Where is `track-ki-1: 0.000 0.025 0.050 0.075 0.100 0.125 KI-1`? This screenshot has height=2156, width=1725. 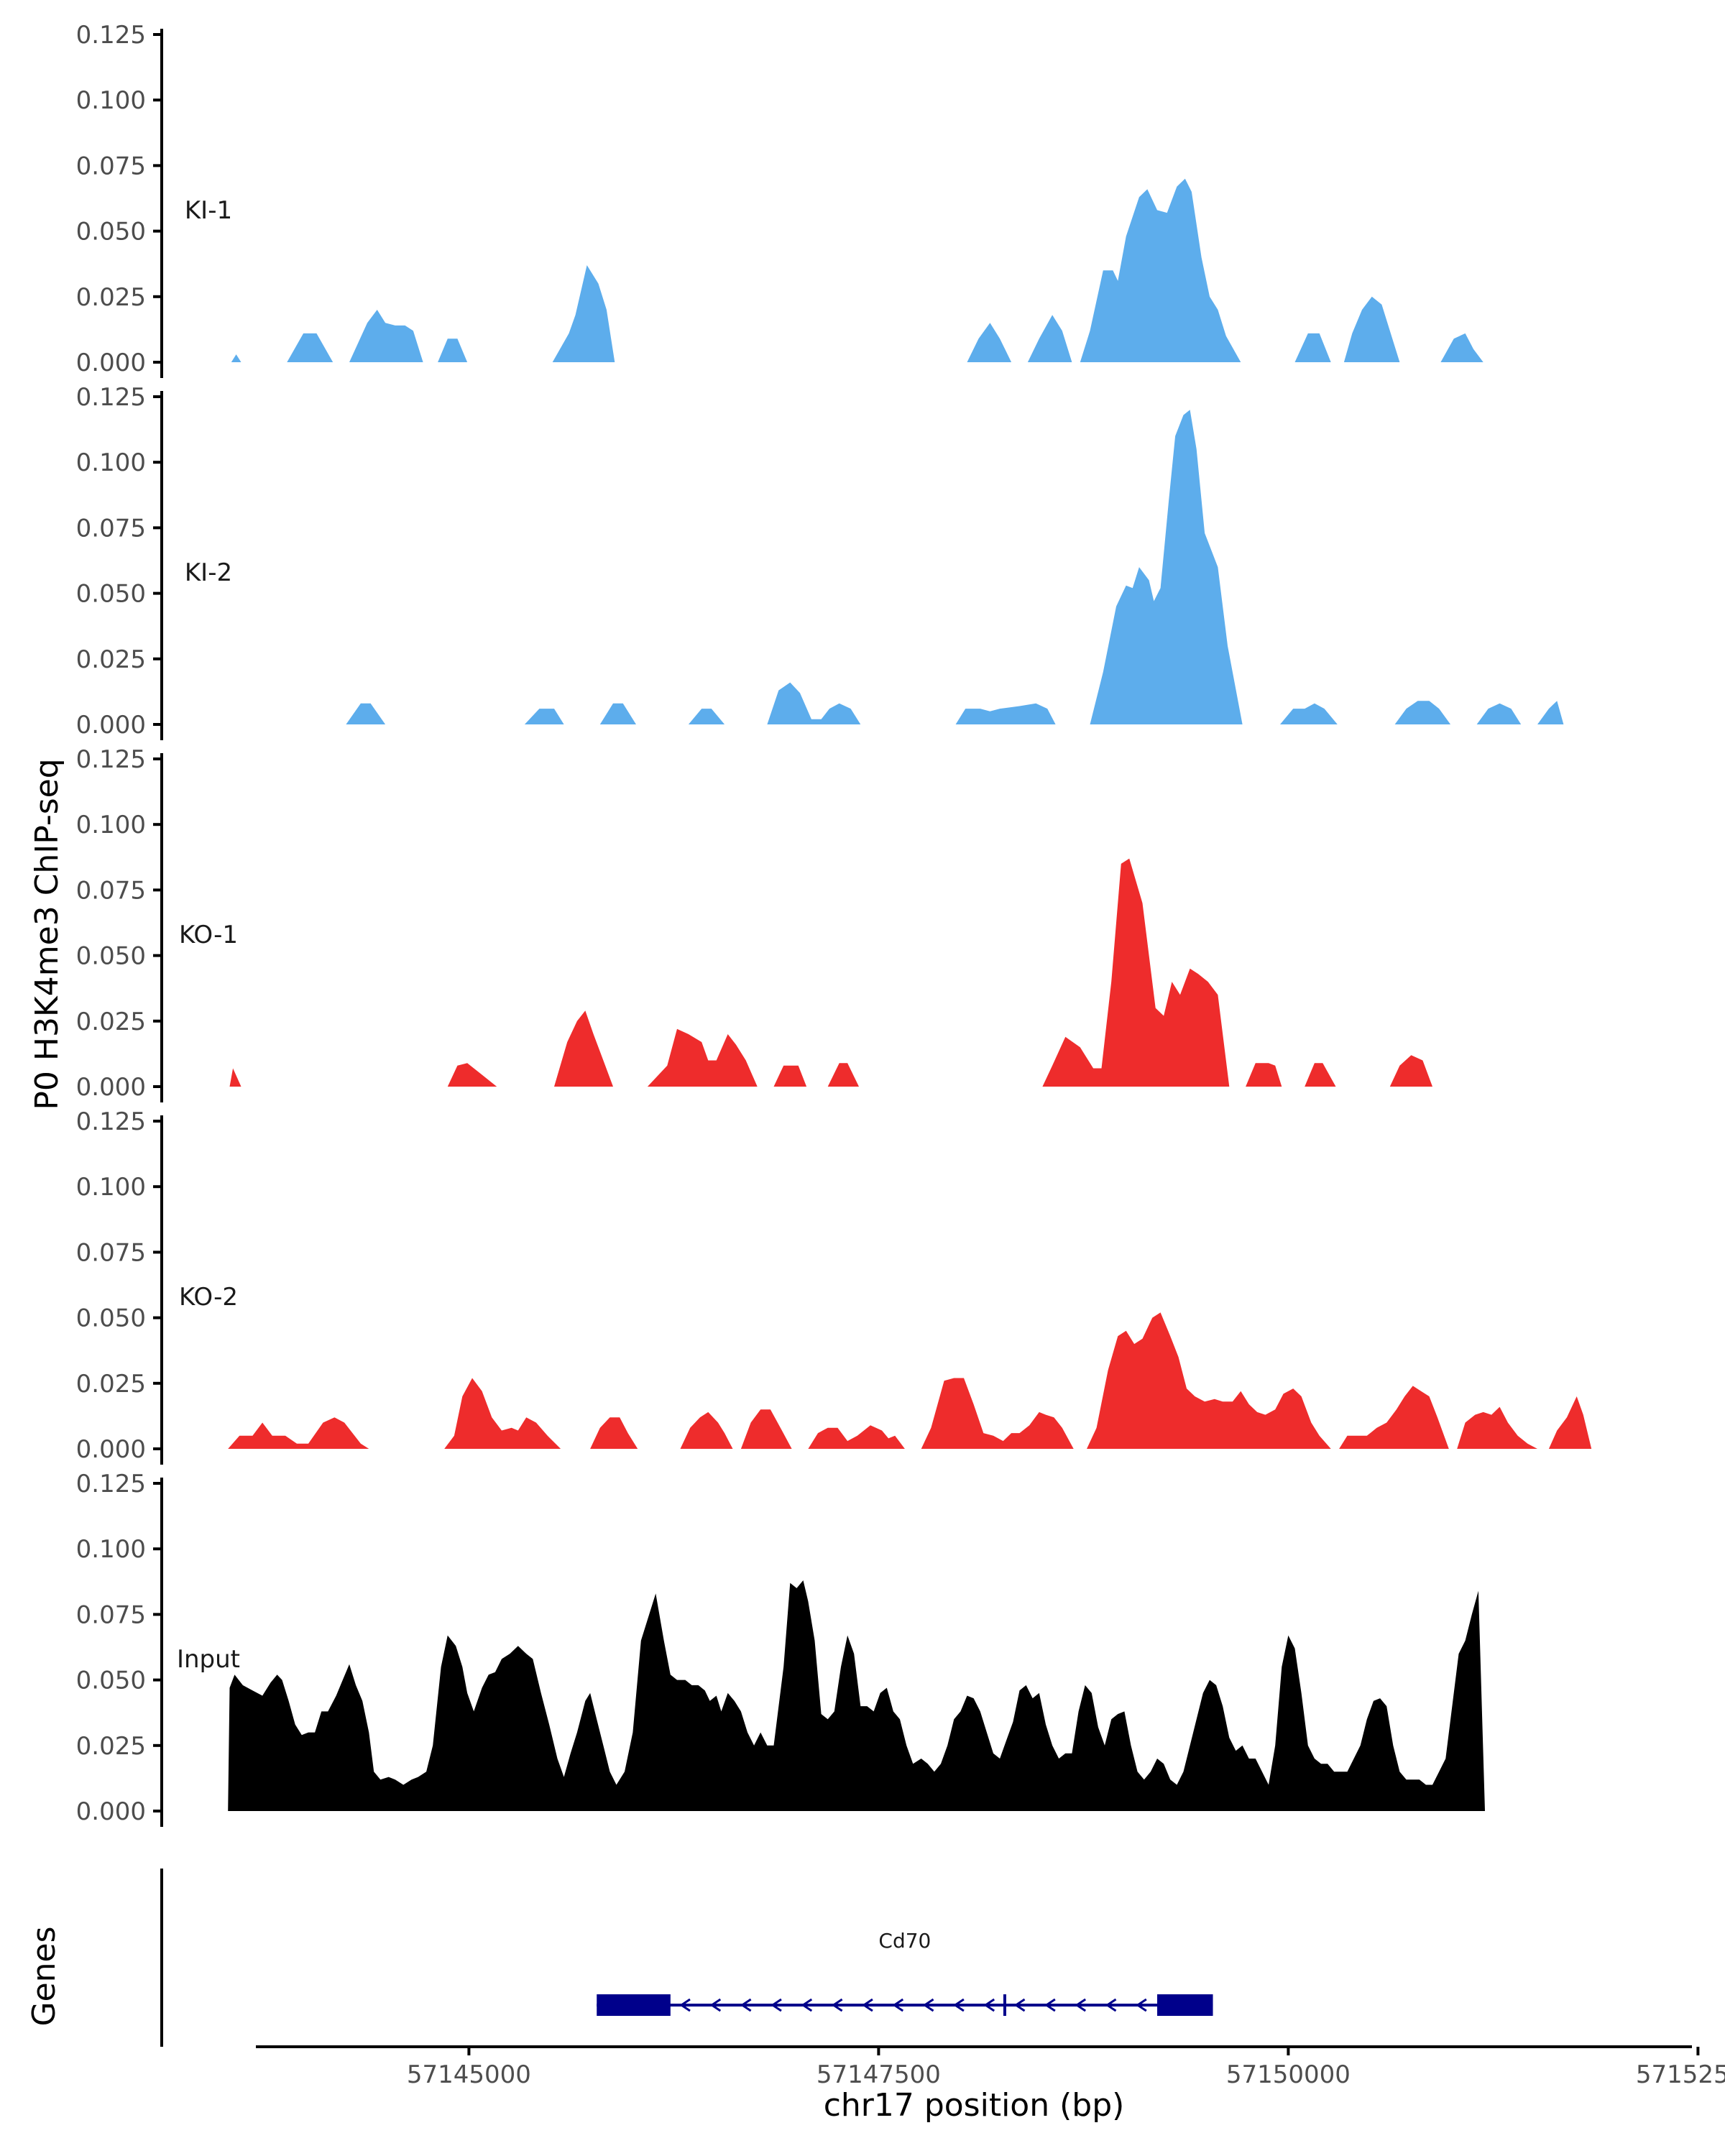
track-ki-1: 0.000 0.025 0.050 0.075 0.100 0.125 KI-1 is located at coordinates (780, 199).